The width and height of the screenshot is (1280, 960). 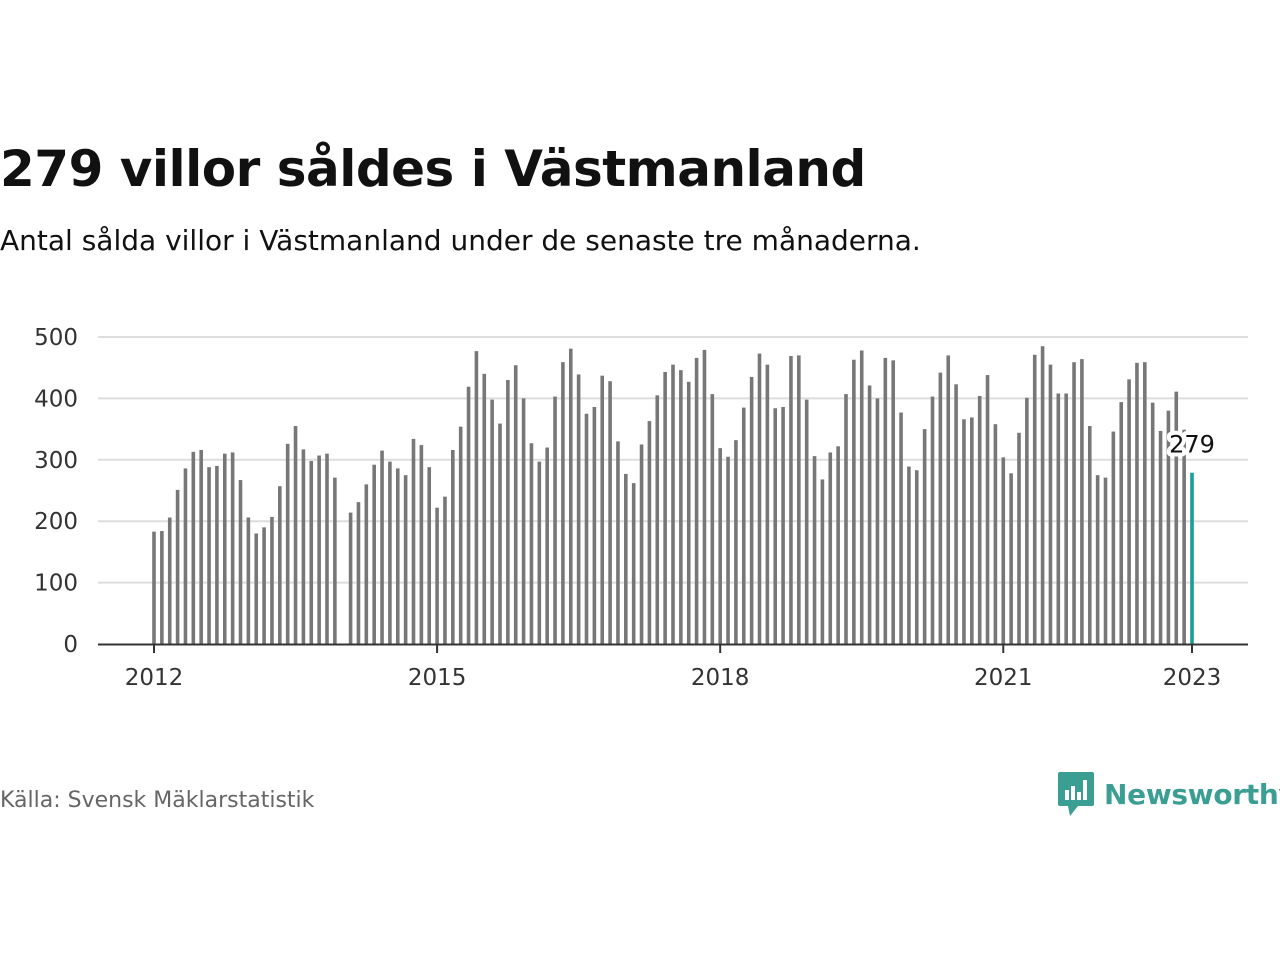 What do you see at coordinates (56, 338) in the screenshot?
I see `y-tick-label-500: 500` at bounding box center [56, 338].